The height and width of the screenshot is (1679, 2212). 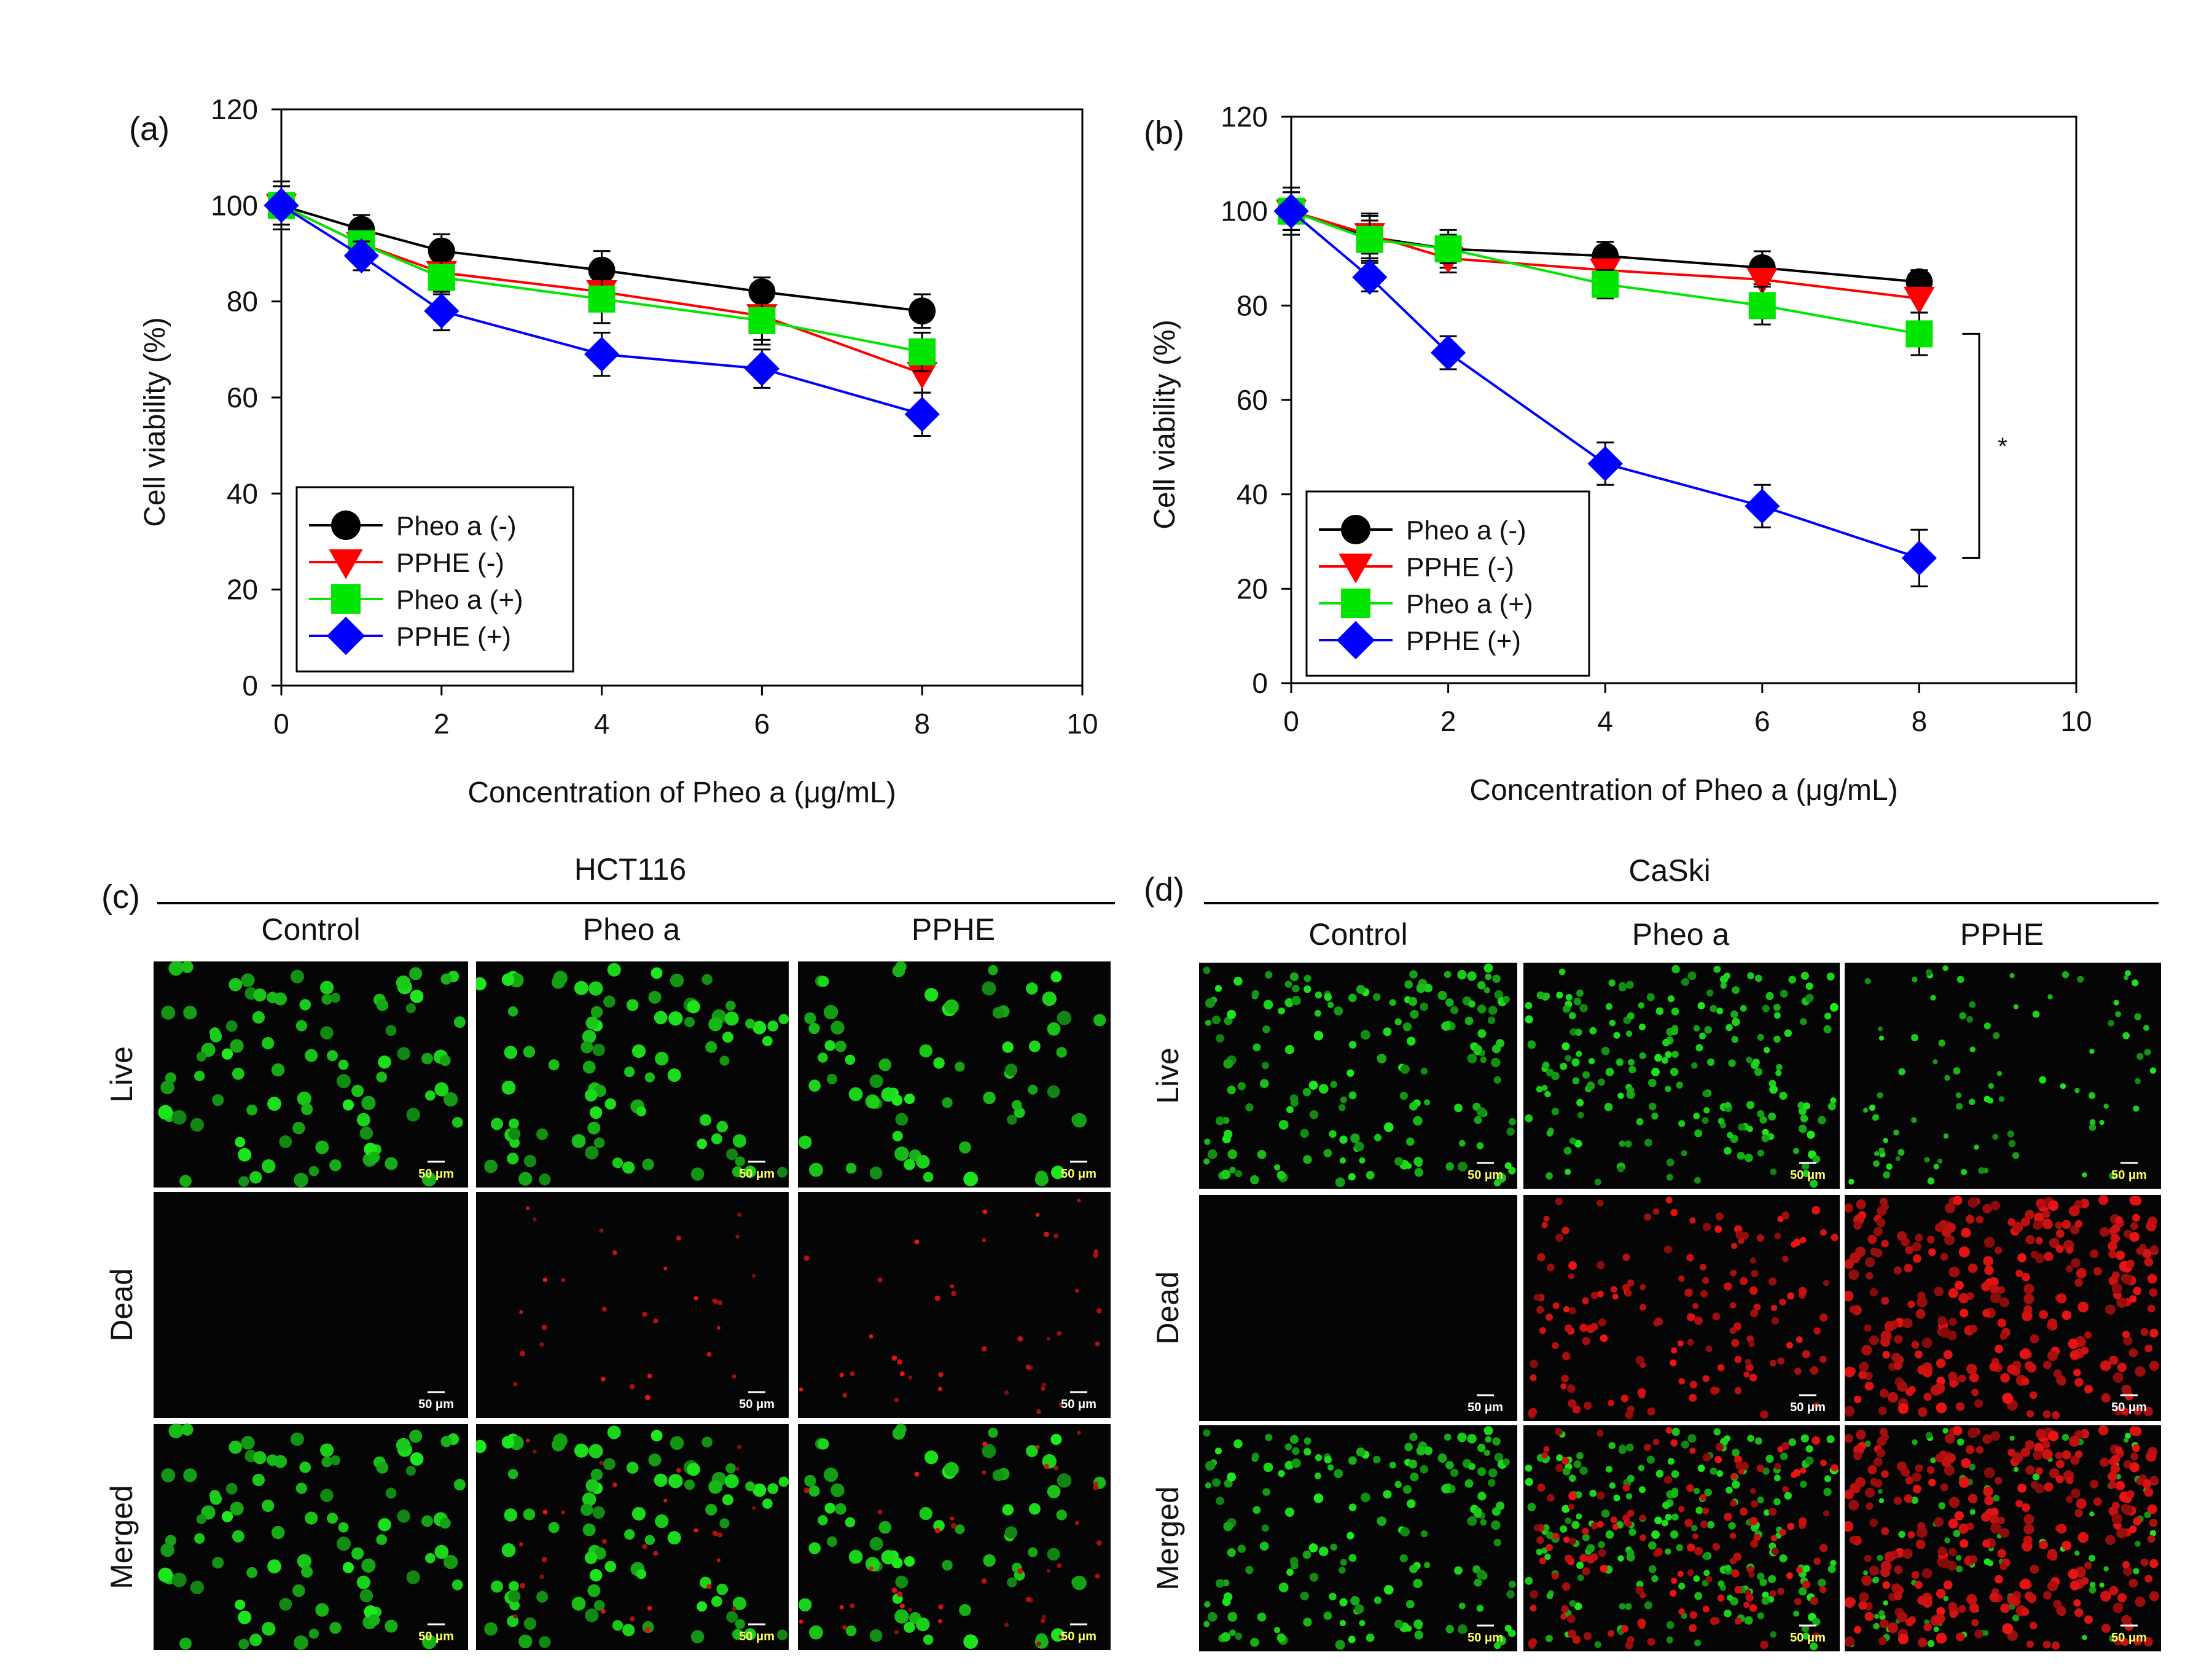 I want to click on x-tick-label: 10, so click(x=2076, y=721).